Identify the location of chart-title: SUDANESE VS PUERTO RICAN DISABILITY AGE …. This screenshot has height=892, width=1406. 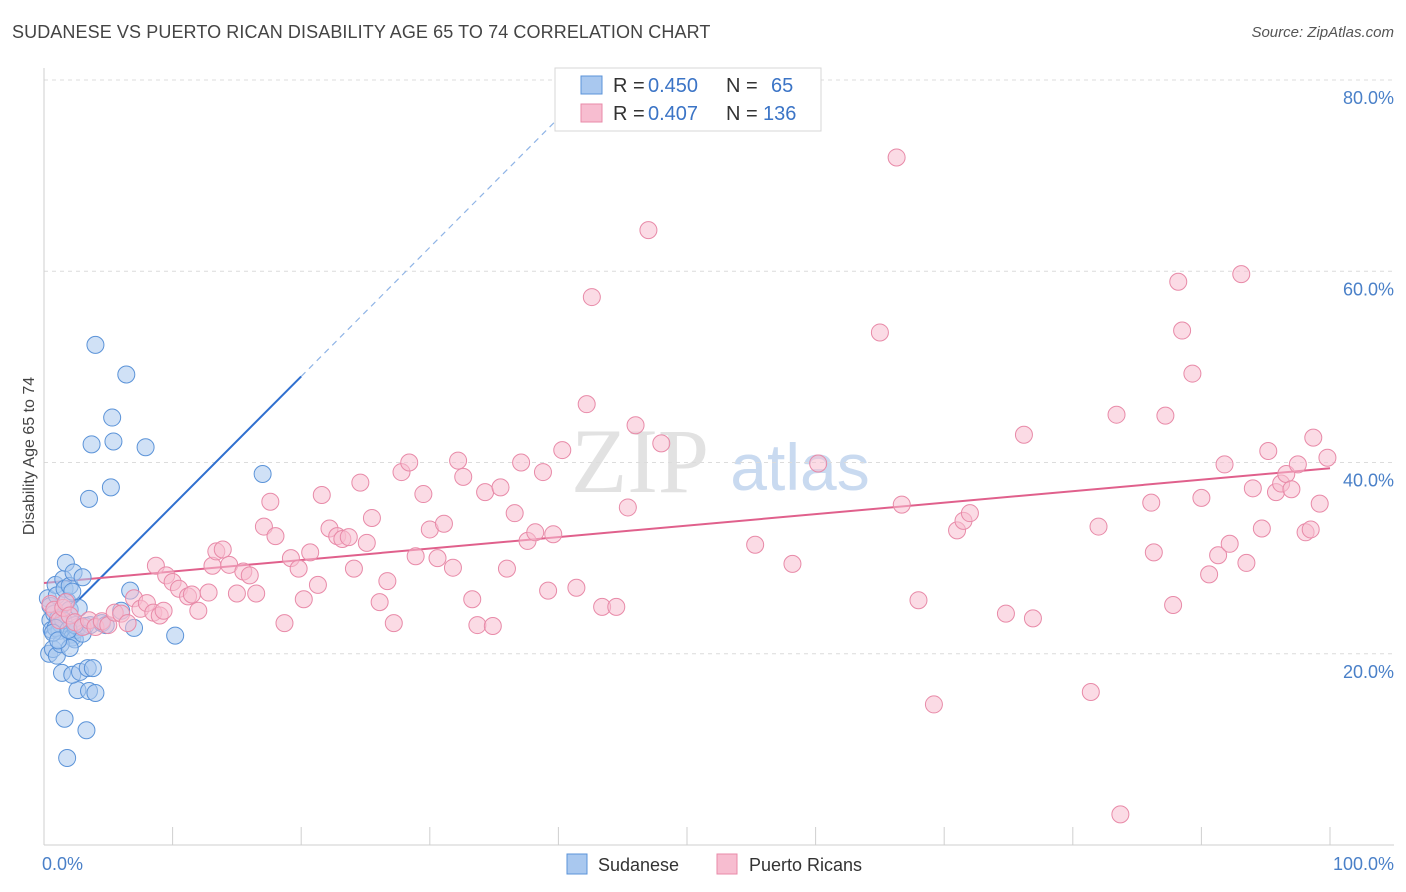
(361, 32).